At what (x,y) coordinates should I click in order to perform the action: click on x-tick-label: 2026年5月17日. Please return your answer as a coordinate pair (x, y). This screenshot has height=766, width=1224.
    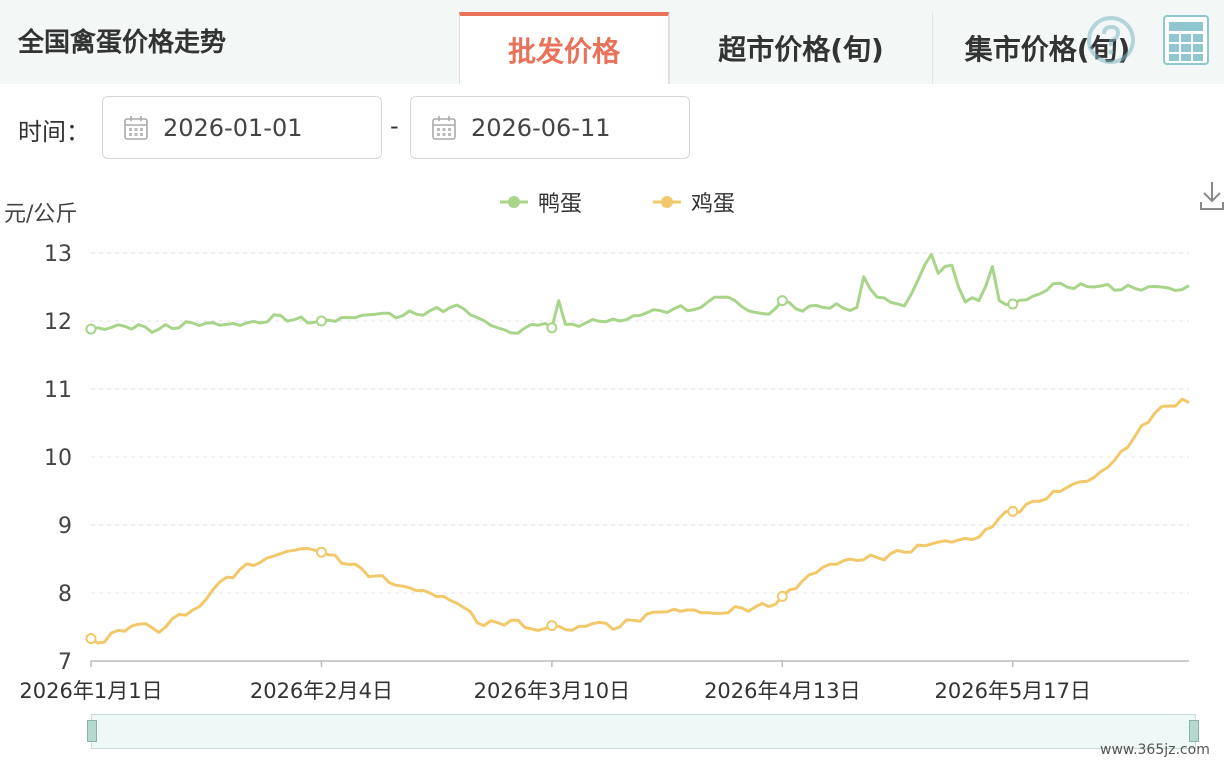
    Looking at the image, I should click on (1013, 691).